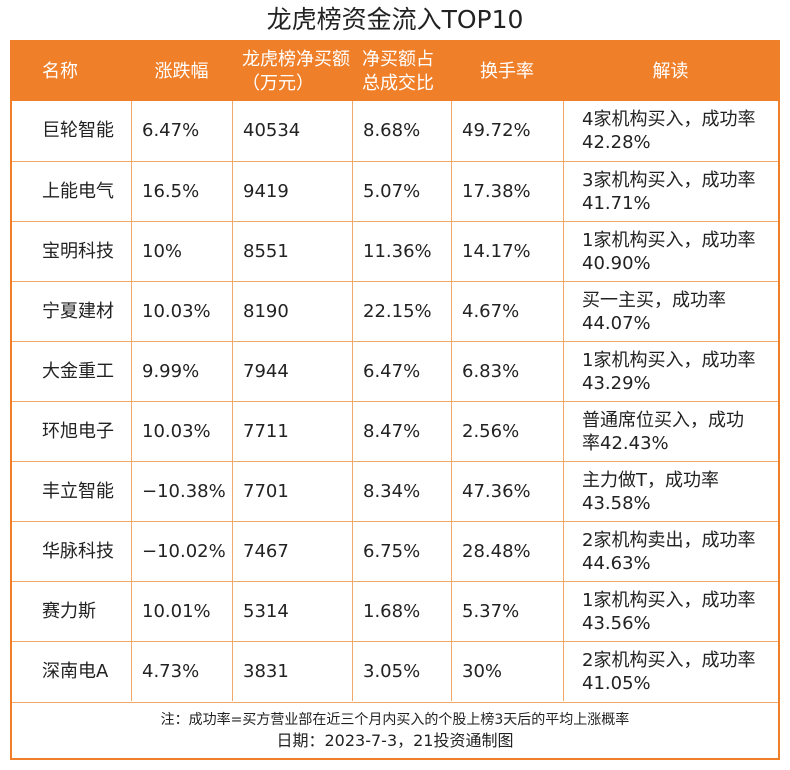 The image size is (790, 770). I want to click on header-net-buy: 龙虎榜净买额（万元）, so click(296, 71).